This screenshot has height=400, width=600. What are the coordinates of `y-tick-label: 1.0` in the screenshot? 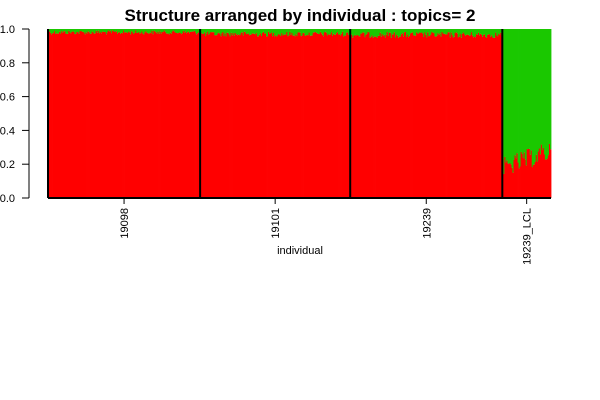 It's located at (7, 30).